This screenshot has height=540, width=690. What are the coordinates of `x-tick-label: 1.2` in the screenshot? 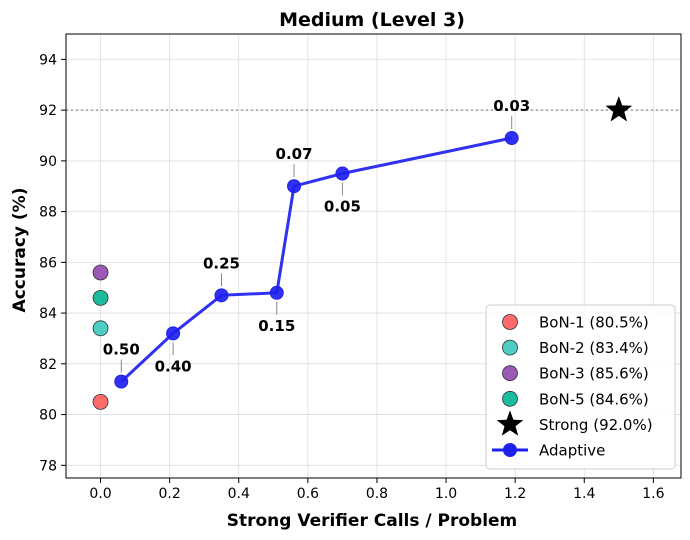 It's located at (515, 494).